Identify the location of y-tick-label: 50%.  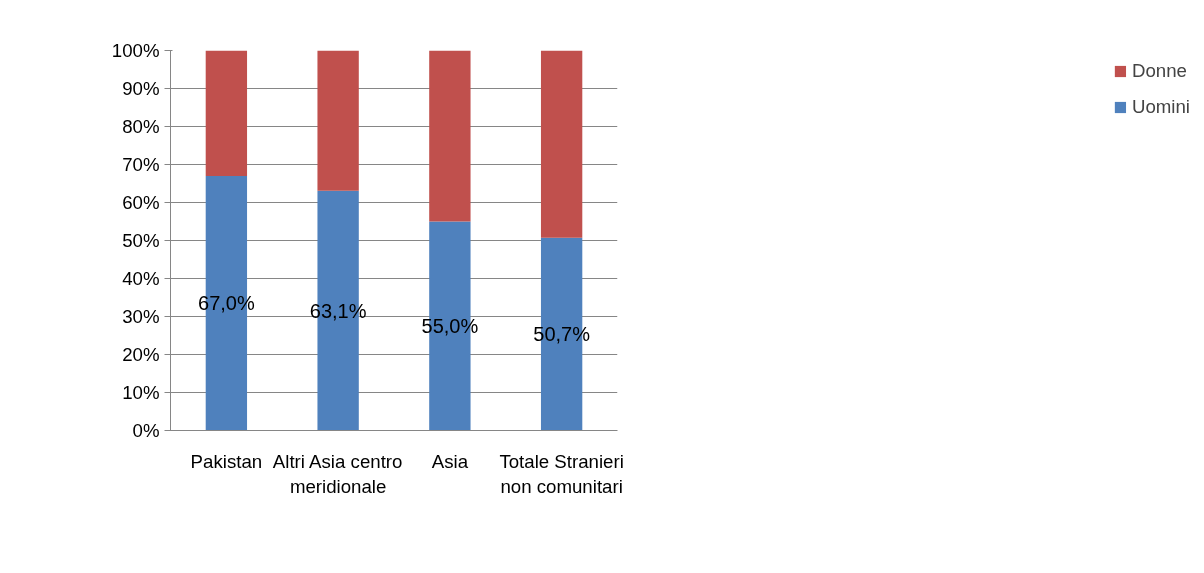
(141, 240).